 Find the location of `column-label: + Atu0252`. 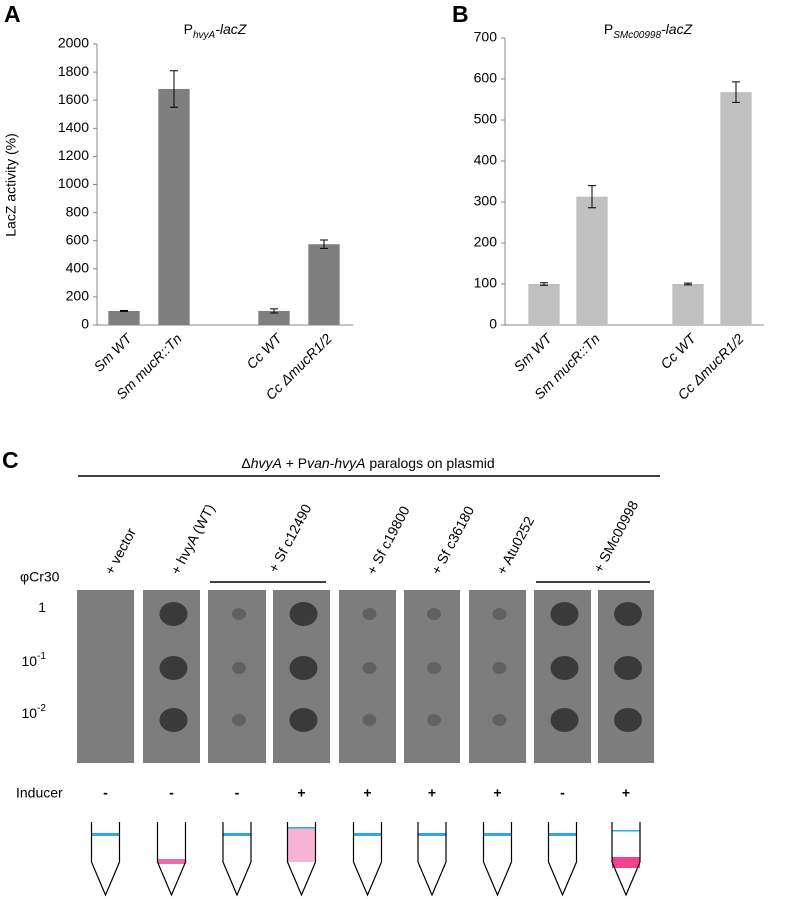

column-label: + Atu0252 is located at coordinates (515, 545).